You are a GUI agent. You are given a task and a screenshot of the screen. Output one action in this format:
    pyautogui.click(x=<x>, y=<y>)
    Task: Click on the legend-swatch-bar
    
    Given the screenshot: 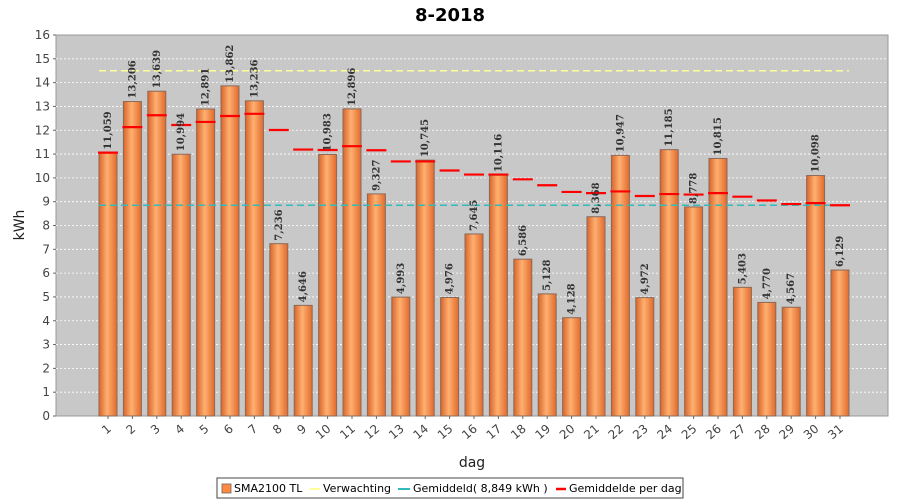 What is the action you would take?
    pyautogui.click(x=226, y=488)
    